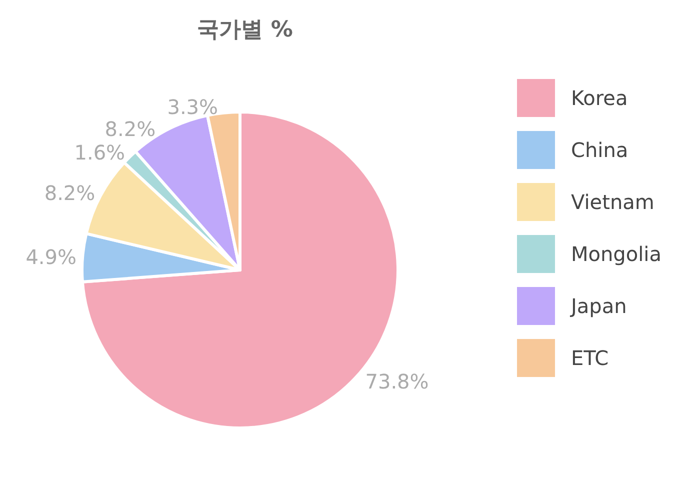  Describe the element at coordinates (599, 98) in the screenshot. I see `legend-label: Korea` at that location.